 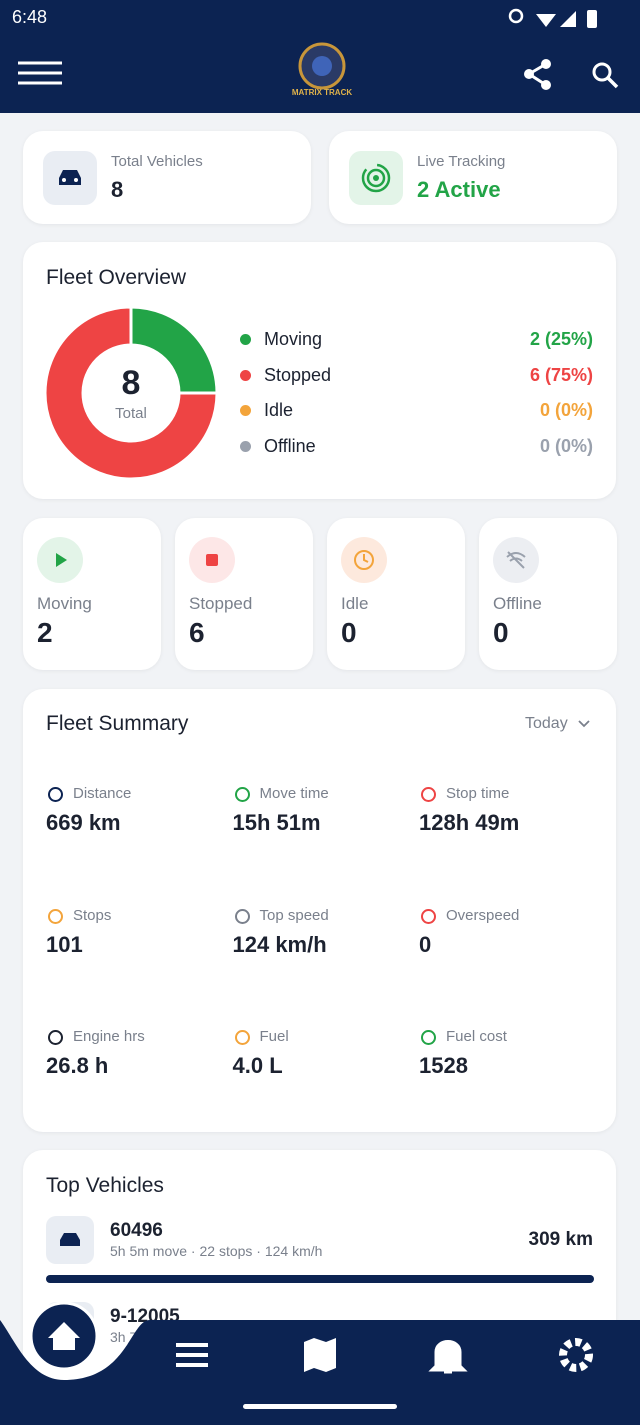 What do you see at coordinates (605, 75) in the screenshot?
I see `search-button` at bounding box center [605, 75].